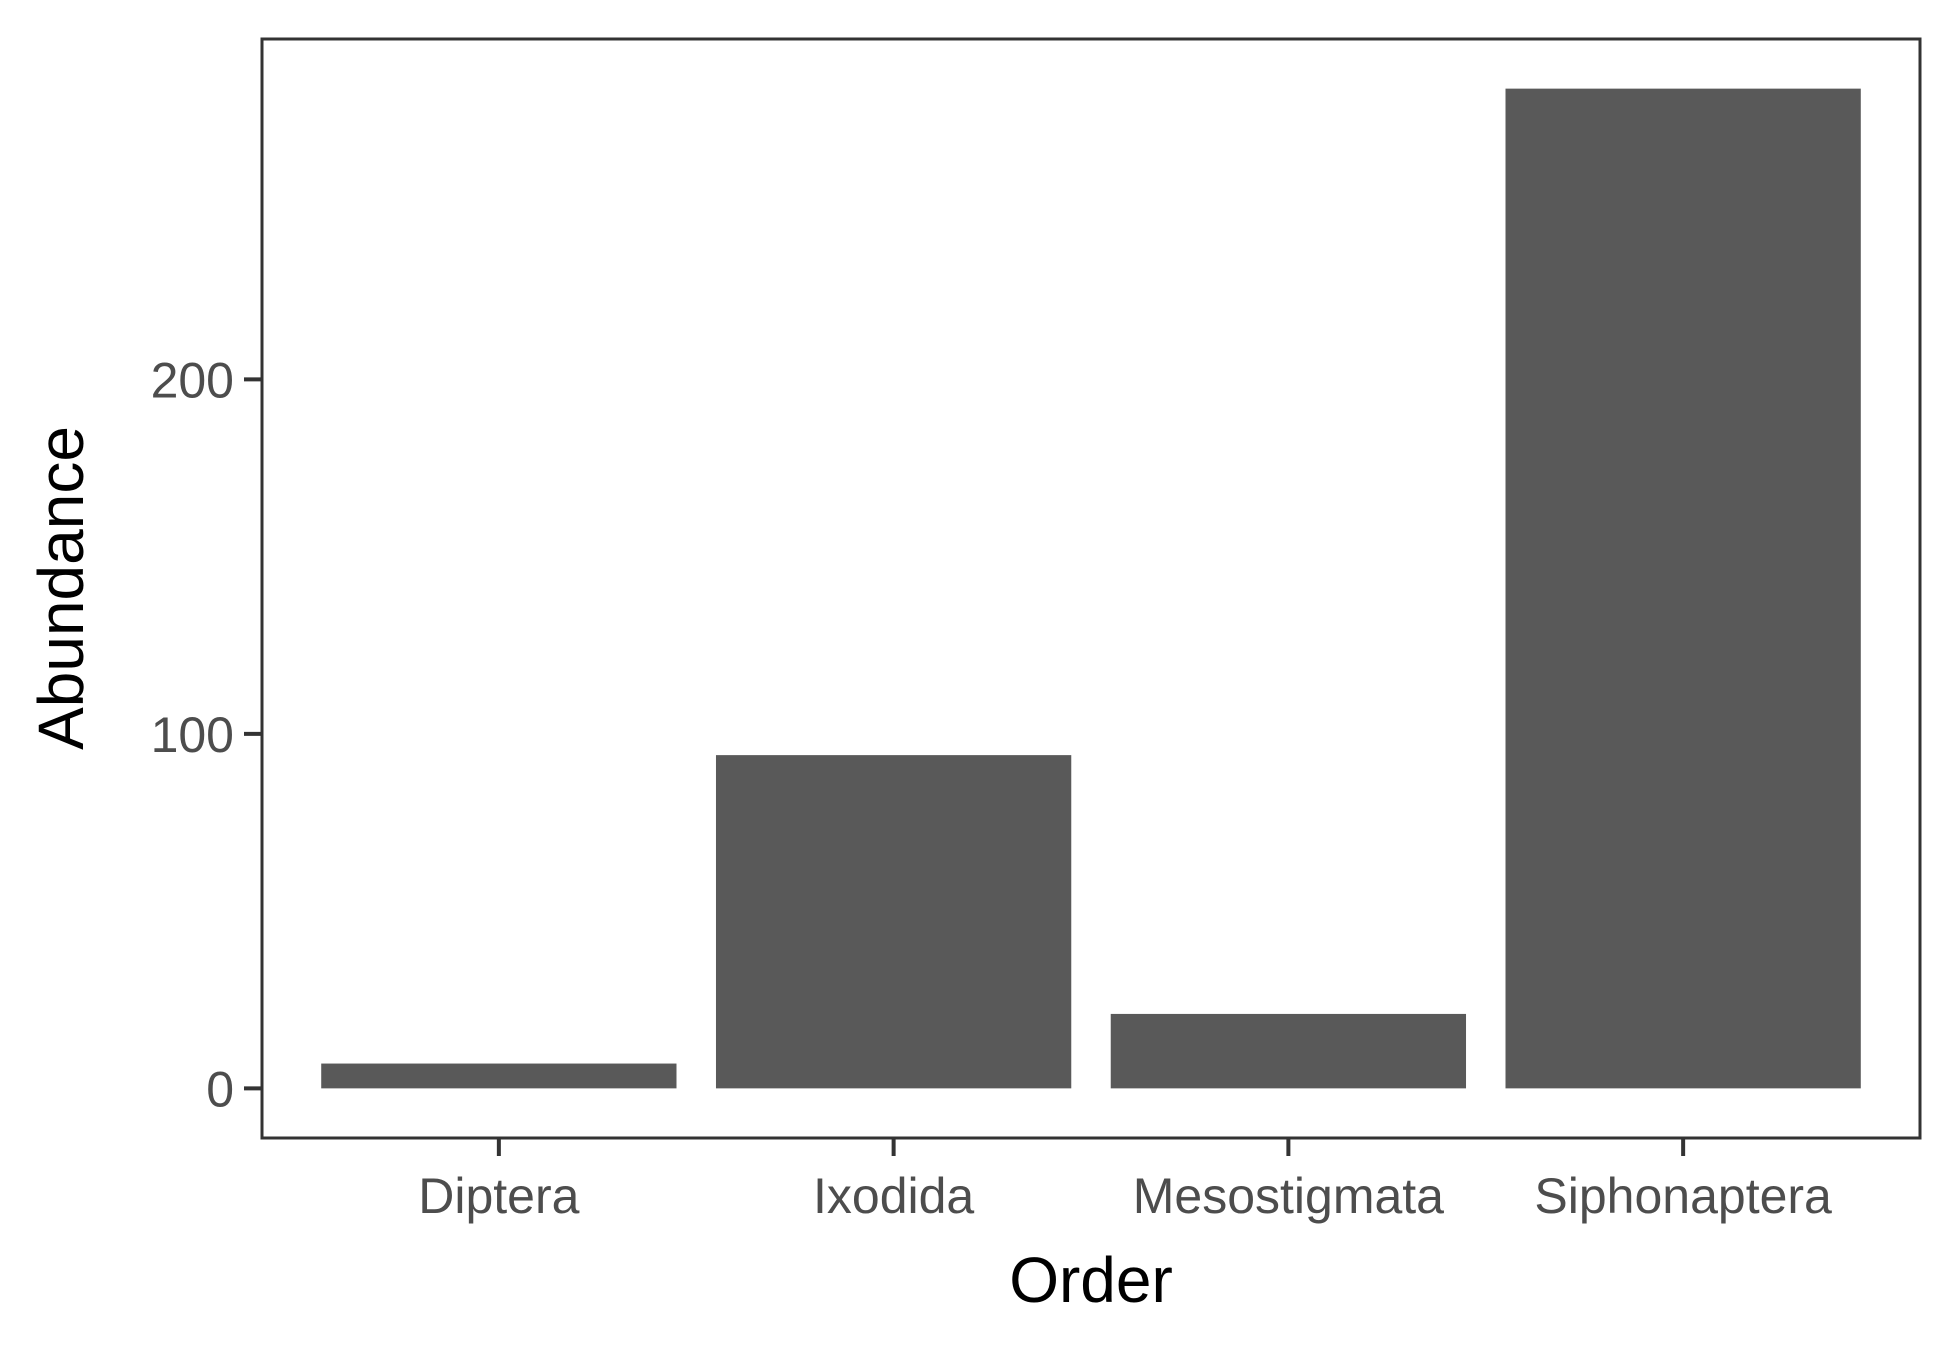 The image size is (1950, 1350). Describe the element at coordinates (220, 1089) in the screenshot. I see `y-tick-label: 0` at that location.